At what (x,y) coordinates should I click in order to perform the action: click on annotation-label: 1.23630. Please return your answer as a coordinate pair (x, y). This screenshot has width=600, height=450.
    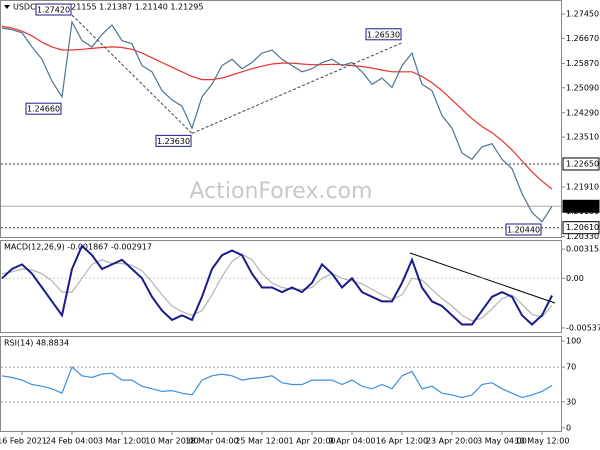
    Looking at the image, I should click on (173, 141).